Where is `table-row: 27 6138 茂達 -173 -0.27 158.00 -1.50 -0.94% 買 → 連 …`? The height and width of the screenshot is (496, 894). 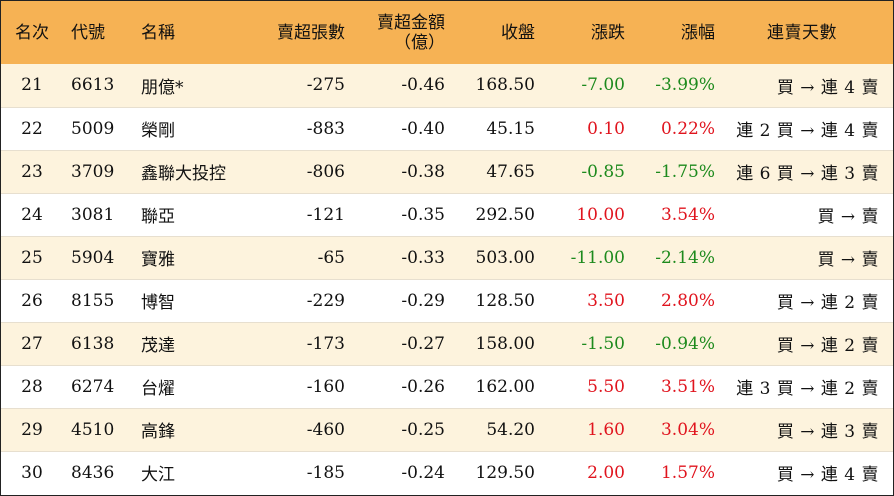
table-row: 27 6138 茂達 -173 -0.27 158.00 -1.50 -0.94% 買 → 連 … is located at coordinates (447, 343).